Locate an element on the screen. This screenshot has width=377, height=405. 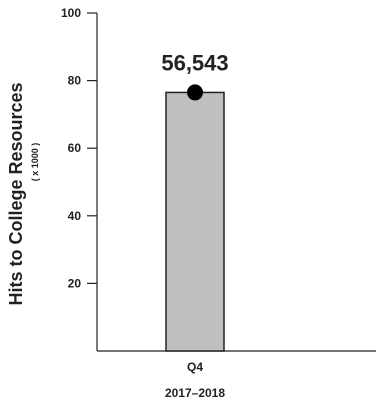
y-ticks: 20 40 60 80 100 is located at coordinates (79, 148).